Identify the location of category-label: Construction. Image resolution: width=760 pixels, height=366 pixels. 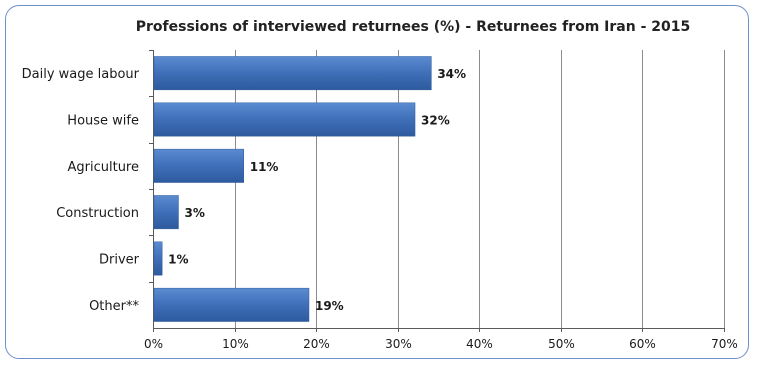
(97, 213).